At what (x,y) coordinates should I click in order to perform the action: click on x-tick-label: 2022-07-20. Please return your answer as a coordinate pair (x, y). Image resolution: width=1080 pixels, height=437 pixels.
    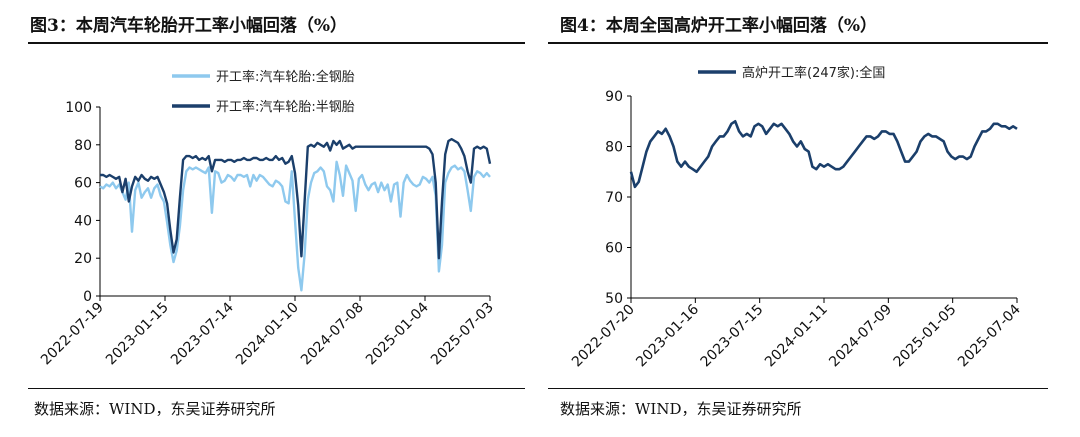
    Looking at the image, I should click on (603, 336).